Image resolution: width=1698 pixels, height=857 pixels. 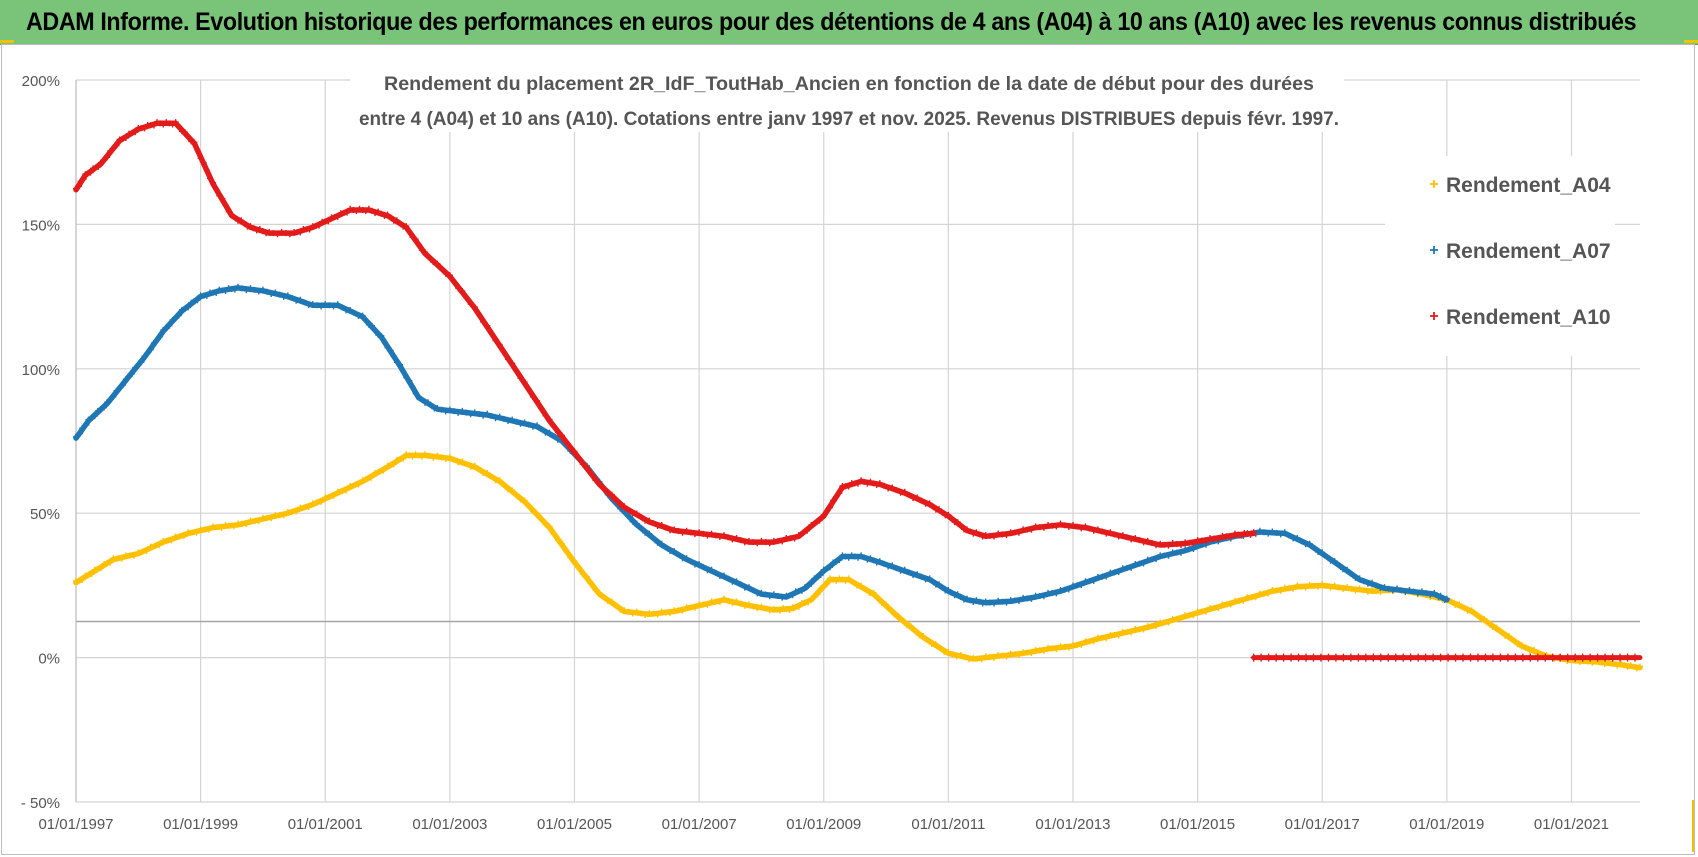 I want to click on x-tick-label: 01/01/1997, so click(x=75, y=824).